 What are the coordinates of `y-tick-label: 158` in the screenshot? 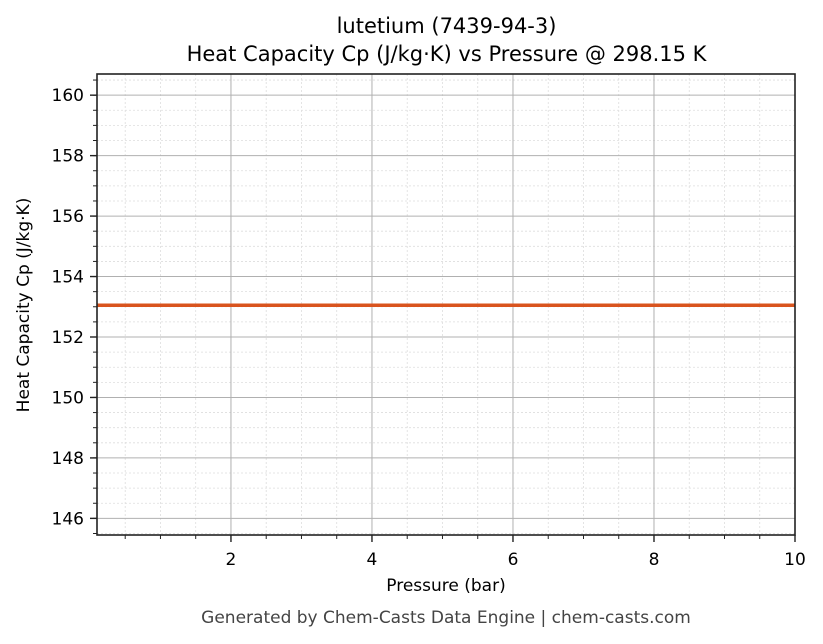 It's located at (68, 157).